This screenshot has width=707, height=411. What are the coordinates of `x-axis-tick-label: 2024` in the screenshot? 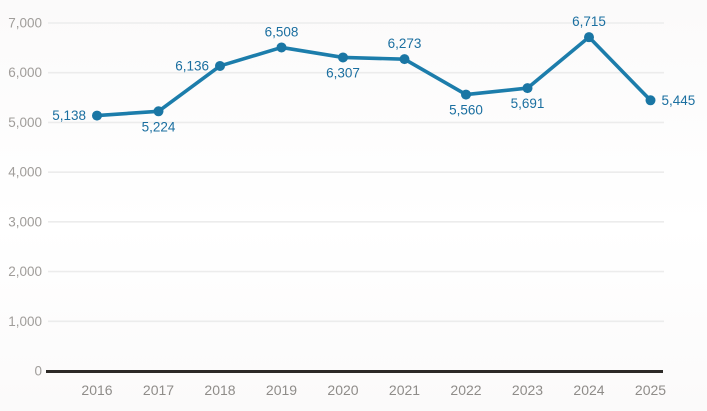 It's located at (588, 390).